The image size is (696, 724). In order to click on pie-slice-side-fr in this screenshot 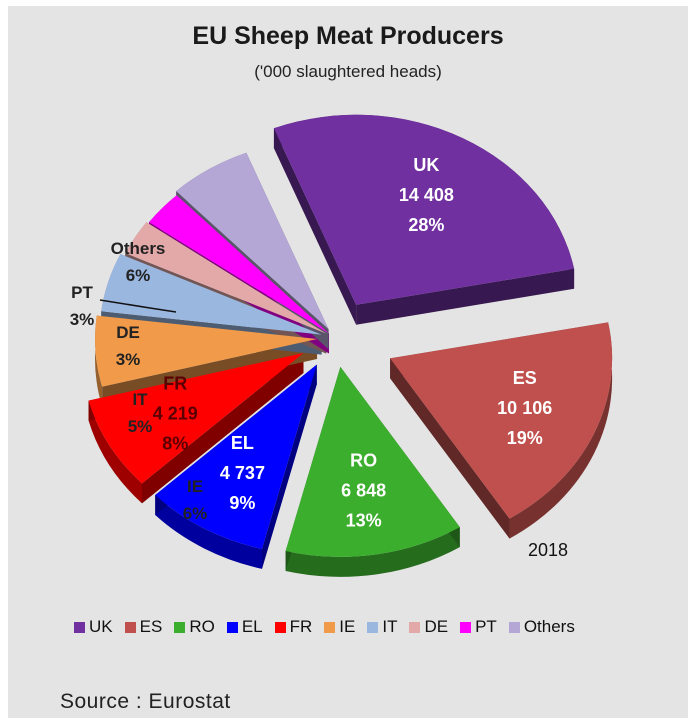, I will do `click(115, 452)`.